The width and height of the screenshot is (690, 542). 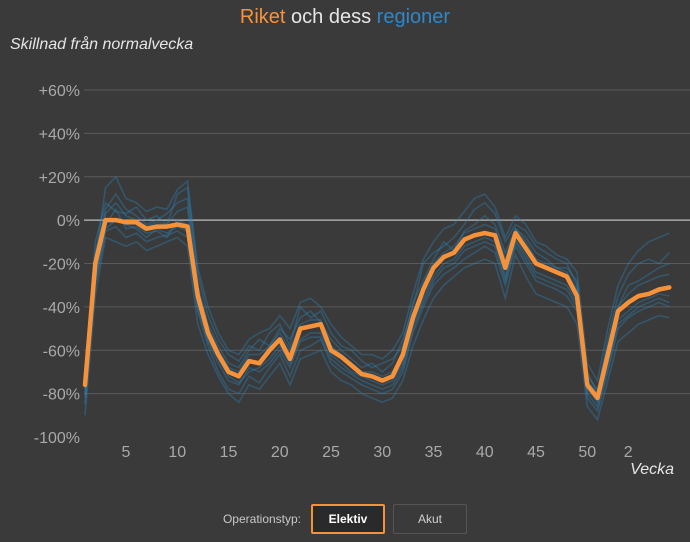 I want to click on y-tick-label: -20%, so click(x=61, y=265).